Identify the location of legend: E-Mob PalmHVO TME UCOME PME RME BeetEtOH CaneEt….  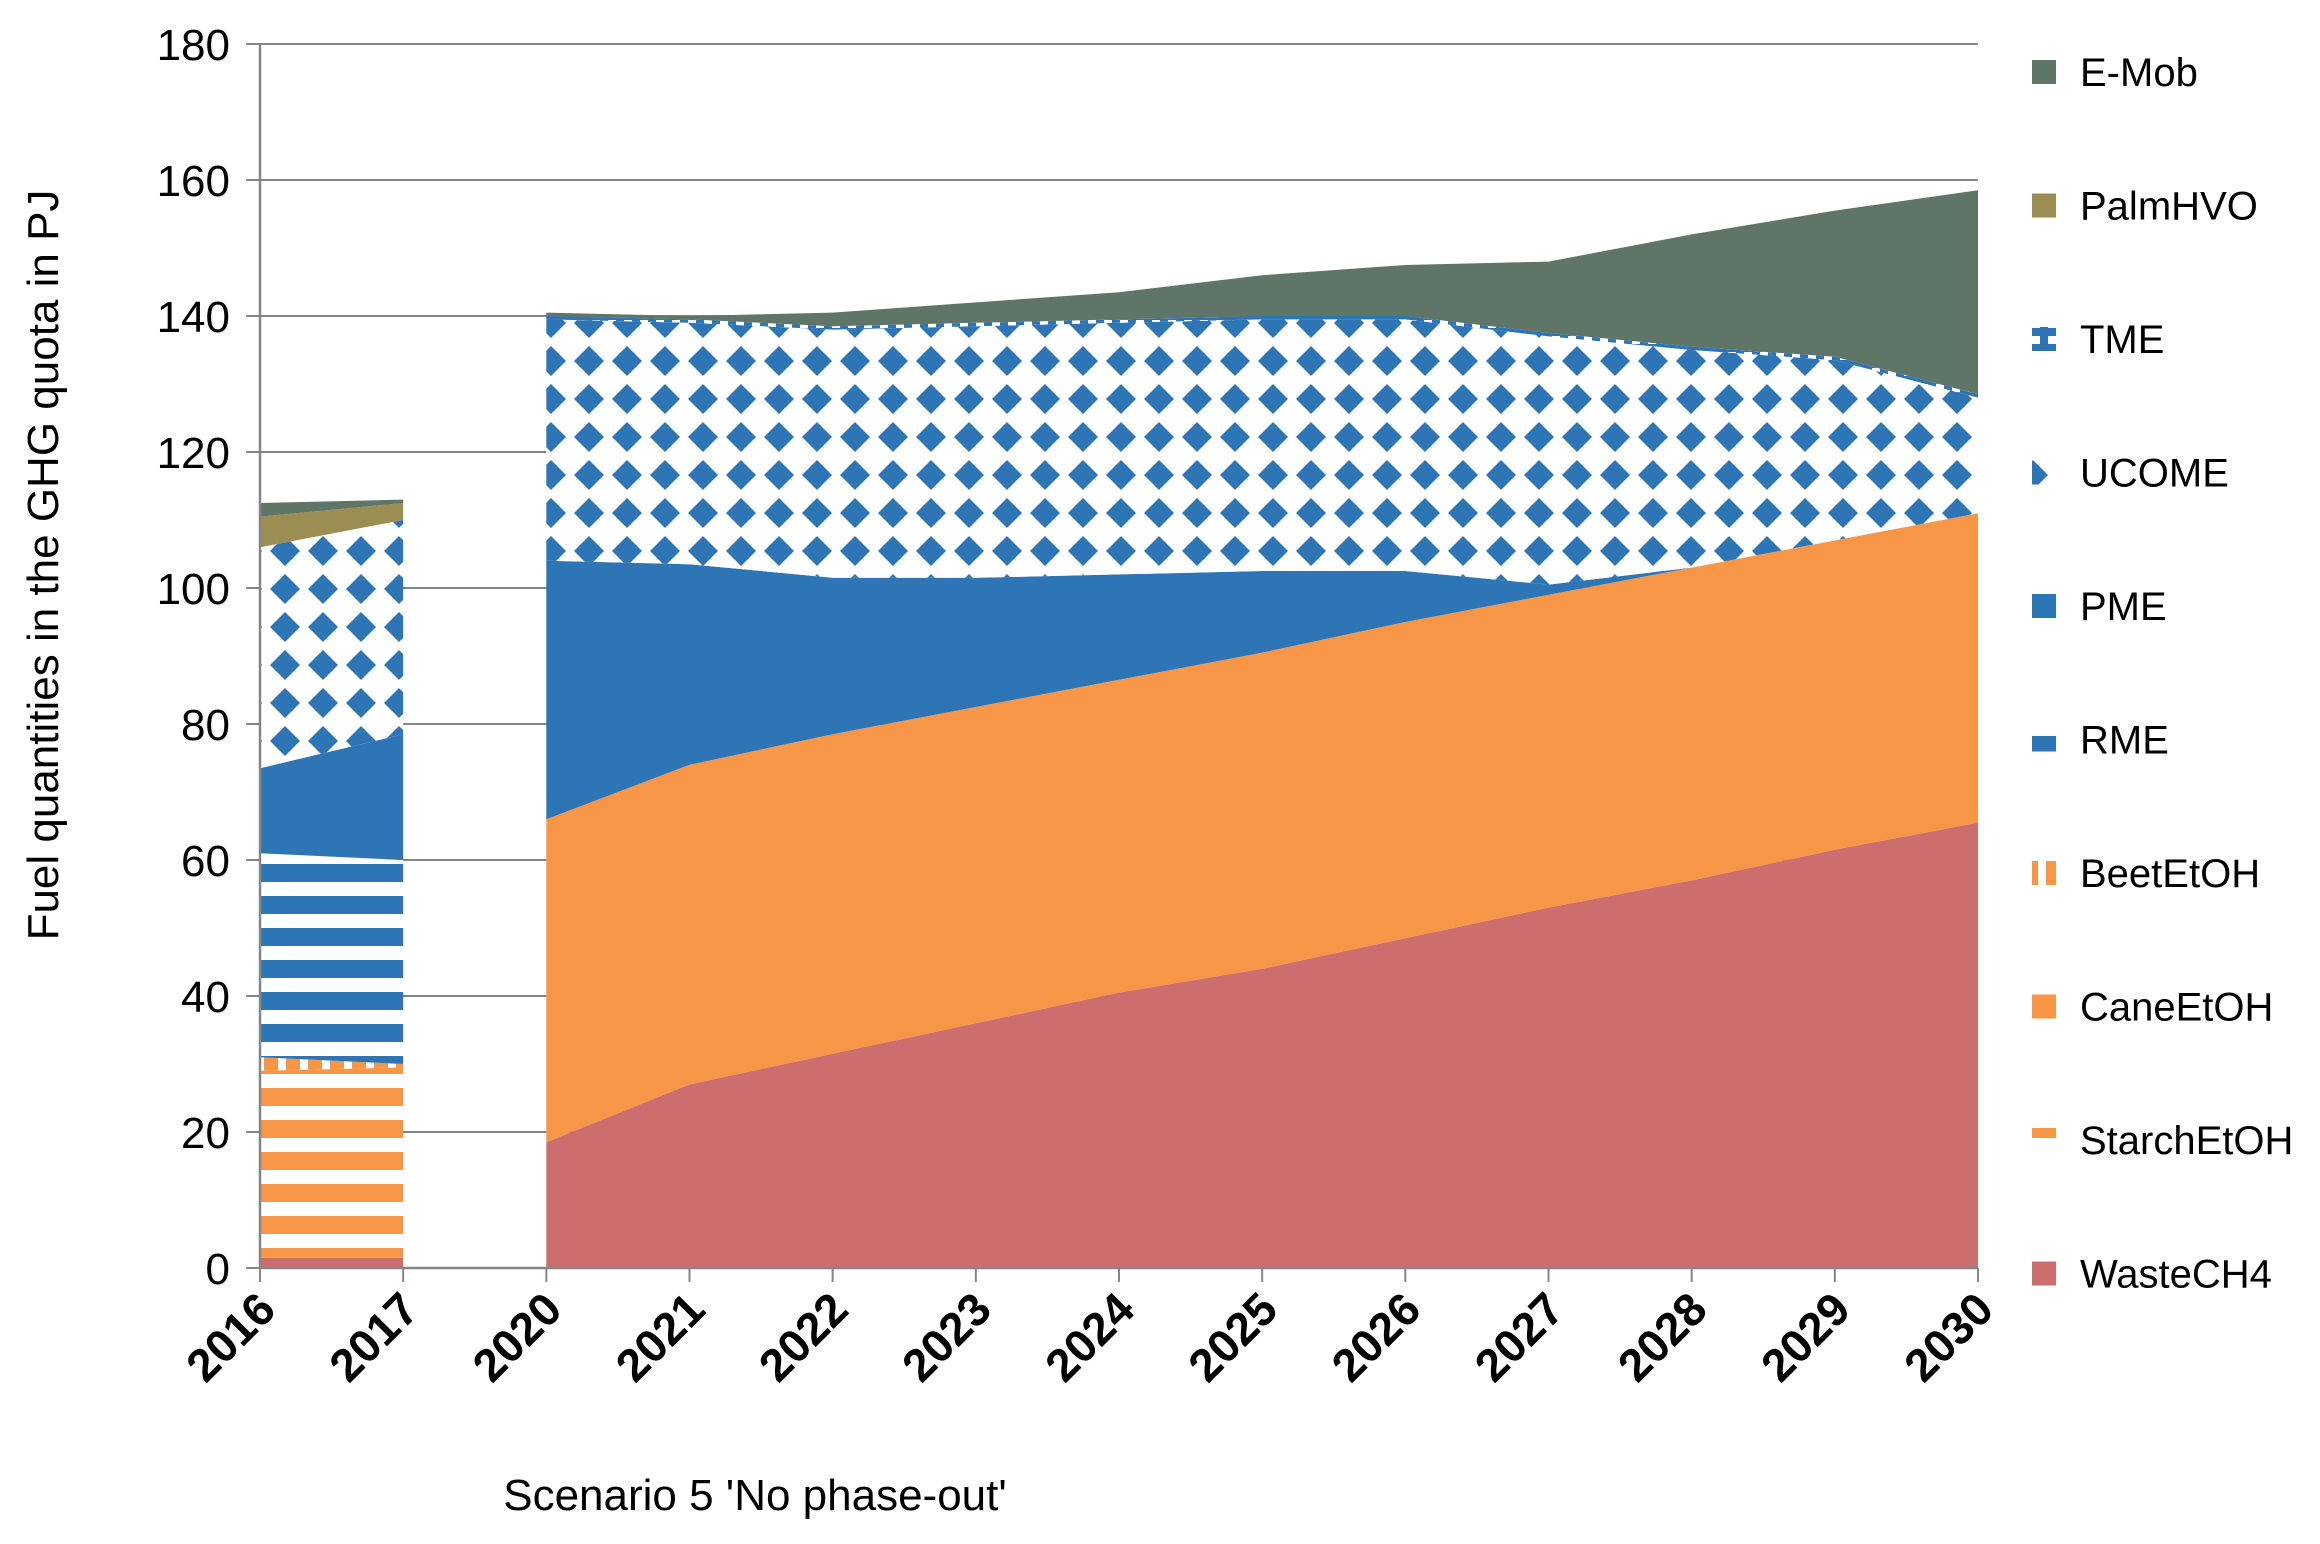
(2162, 674).